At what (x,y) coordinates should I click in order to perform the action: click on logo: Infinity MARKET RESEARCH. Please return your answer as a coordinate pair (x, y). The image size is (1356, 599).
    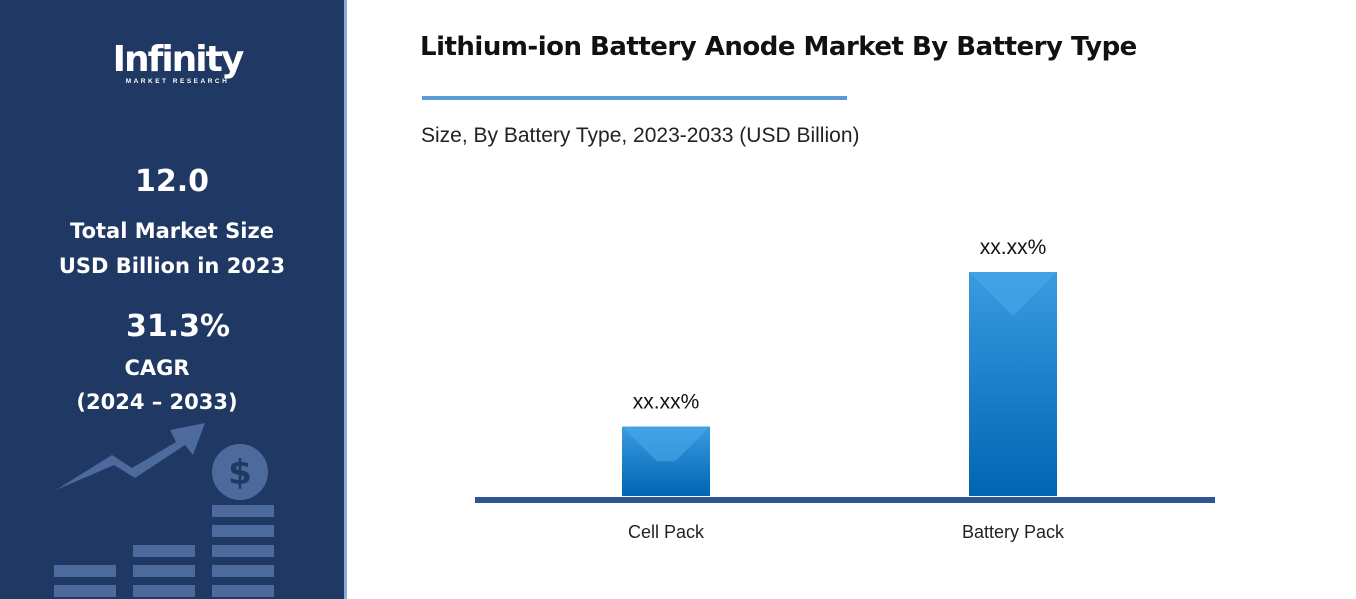
    Looking at the image, I should click on (177, 60).